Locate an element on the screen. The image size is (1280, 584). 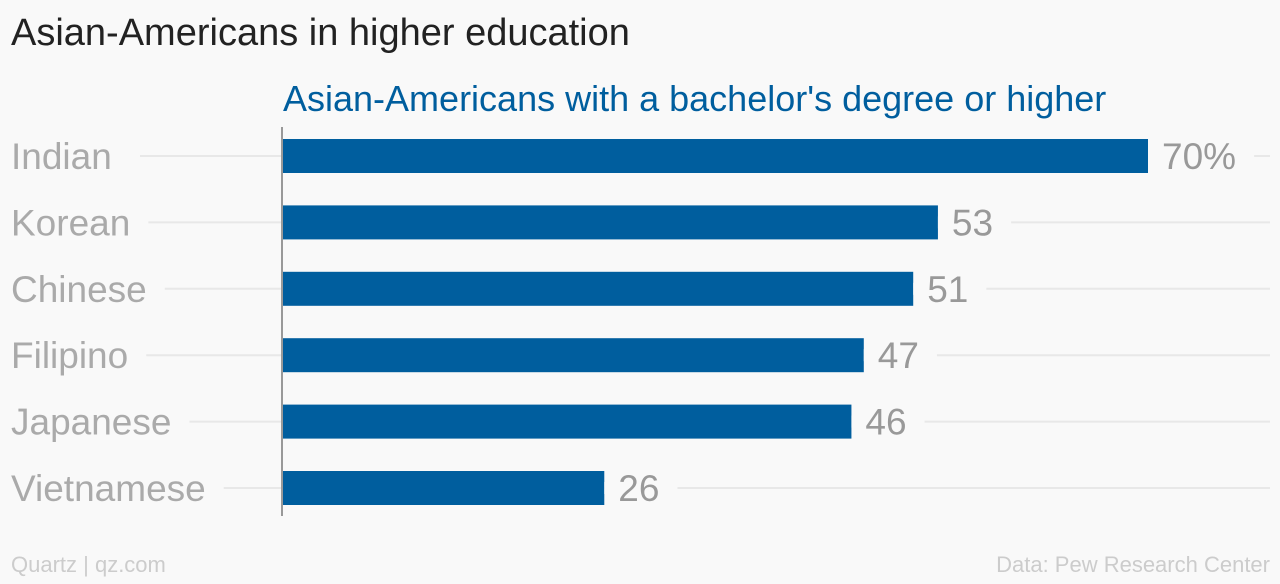
value-label: 46 is located at coordinates (885, 422).